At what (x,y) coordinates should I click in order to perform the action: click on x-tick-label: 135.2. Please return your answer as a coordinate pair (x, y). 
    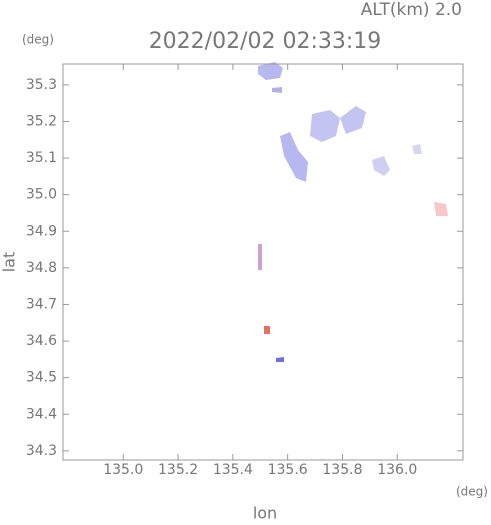
    Looking at the image, I should click on (178, 470).